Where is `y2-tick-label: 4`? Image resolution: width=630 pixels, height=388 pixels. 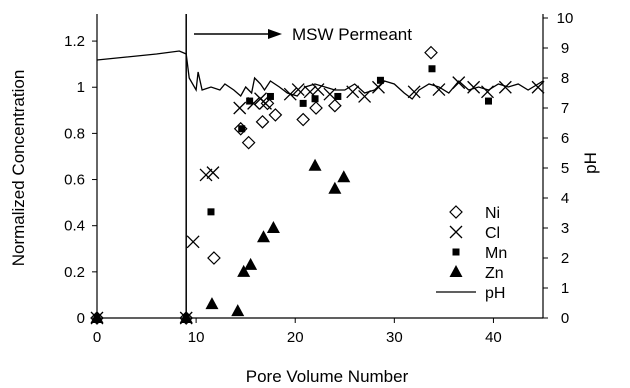 y2-tick-label: 4 is located at coordinates (565, 198).